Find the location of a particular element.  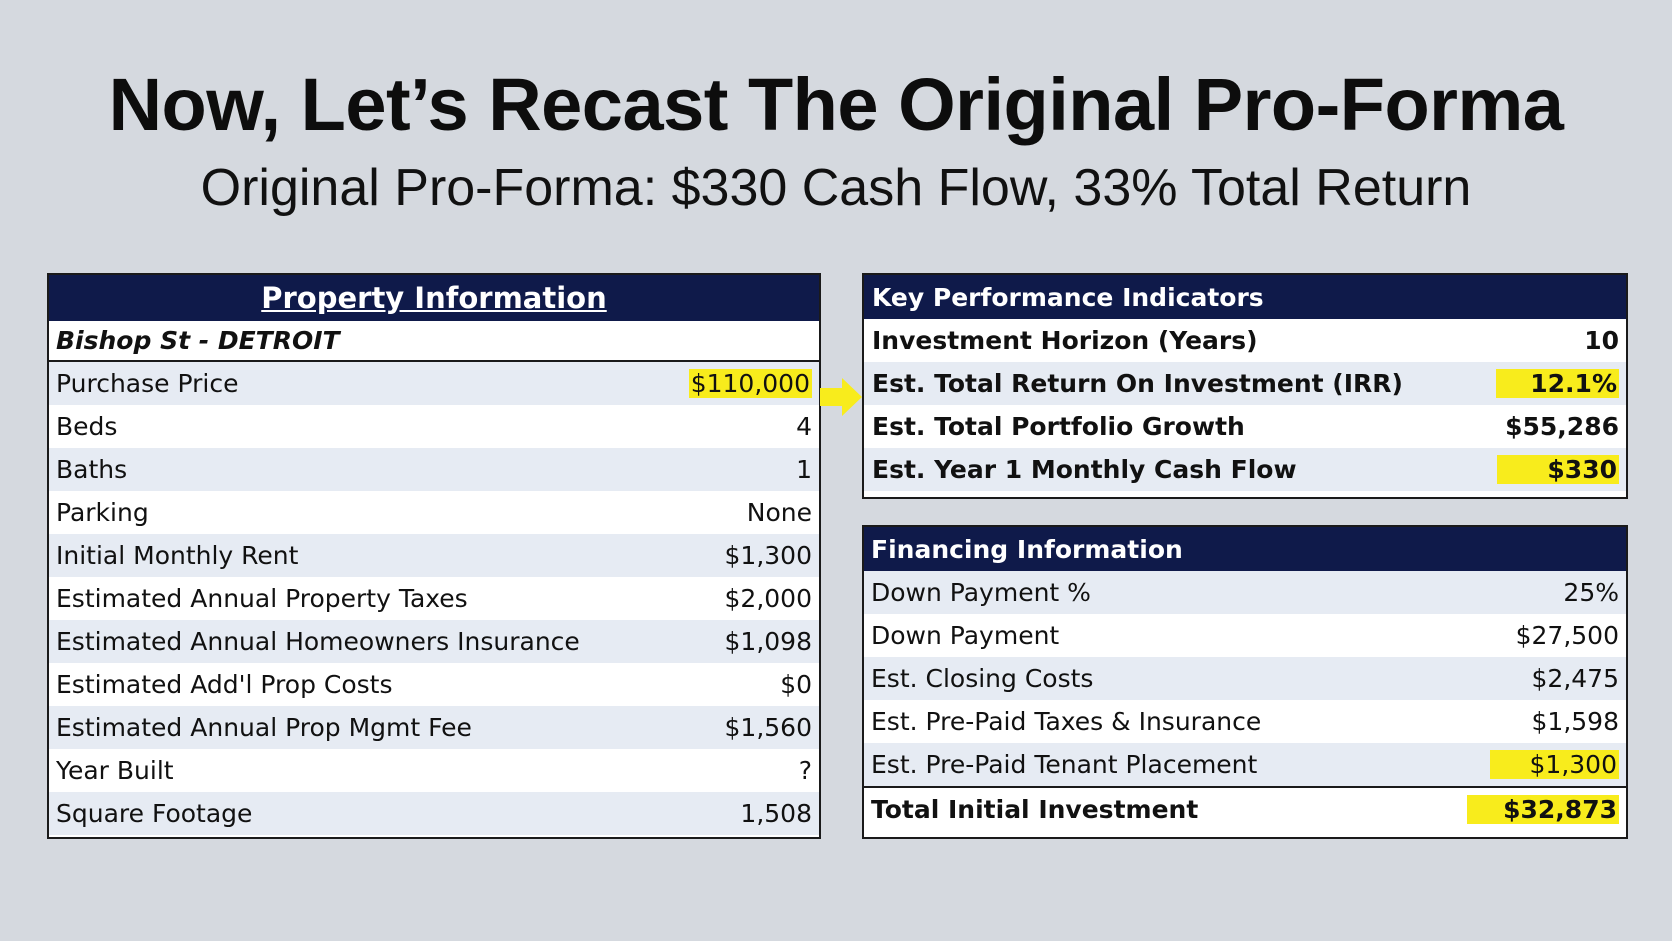

row-label: Estimated Annual Homeowners Insurance is located at coordinates (318, 641).